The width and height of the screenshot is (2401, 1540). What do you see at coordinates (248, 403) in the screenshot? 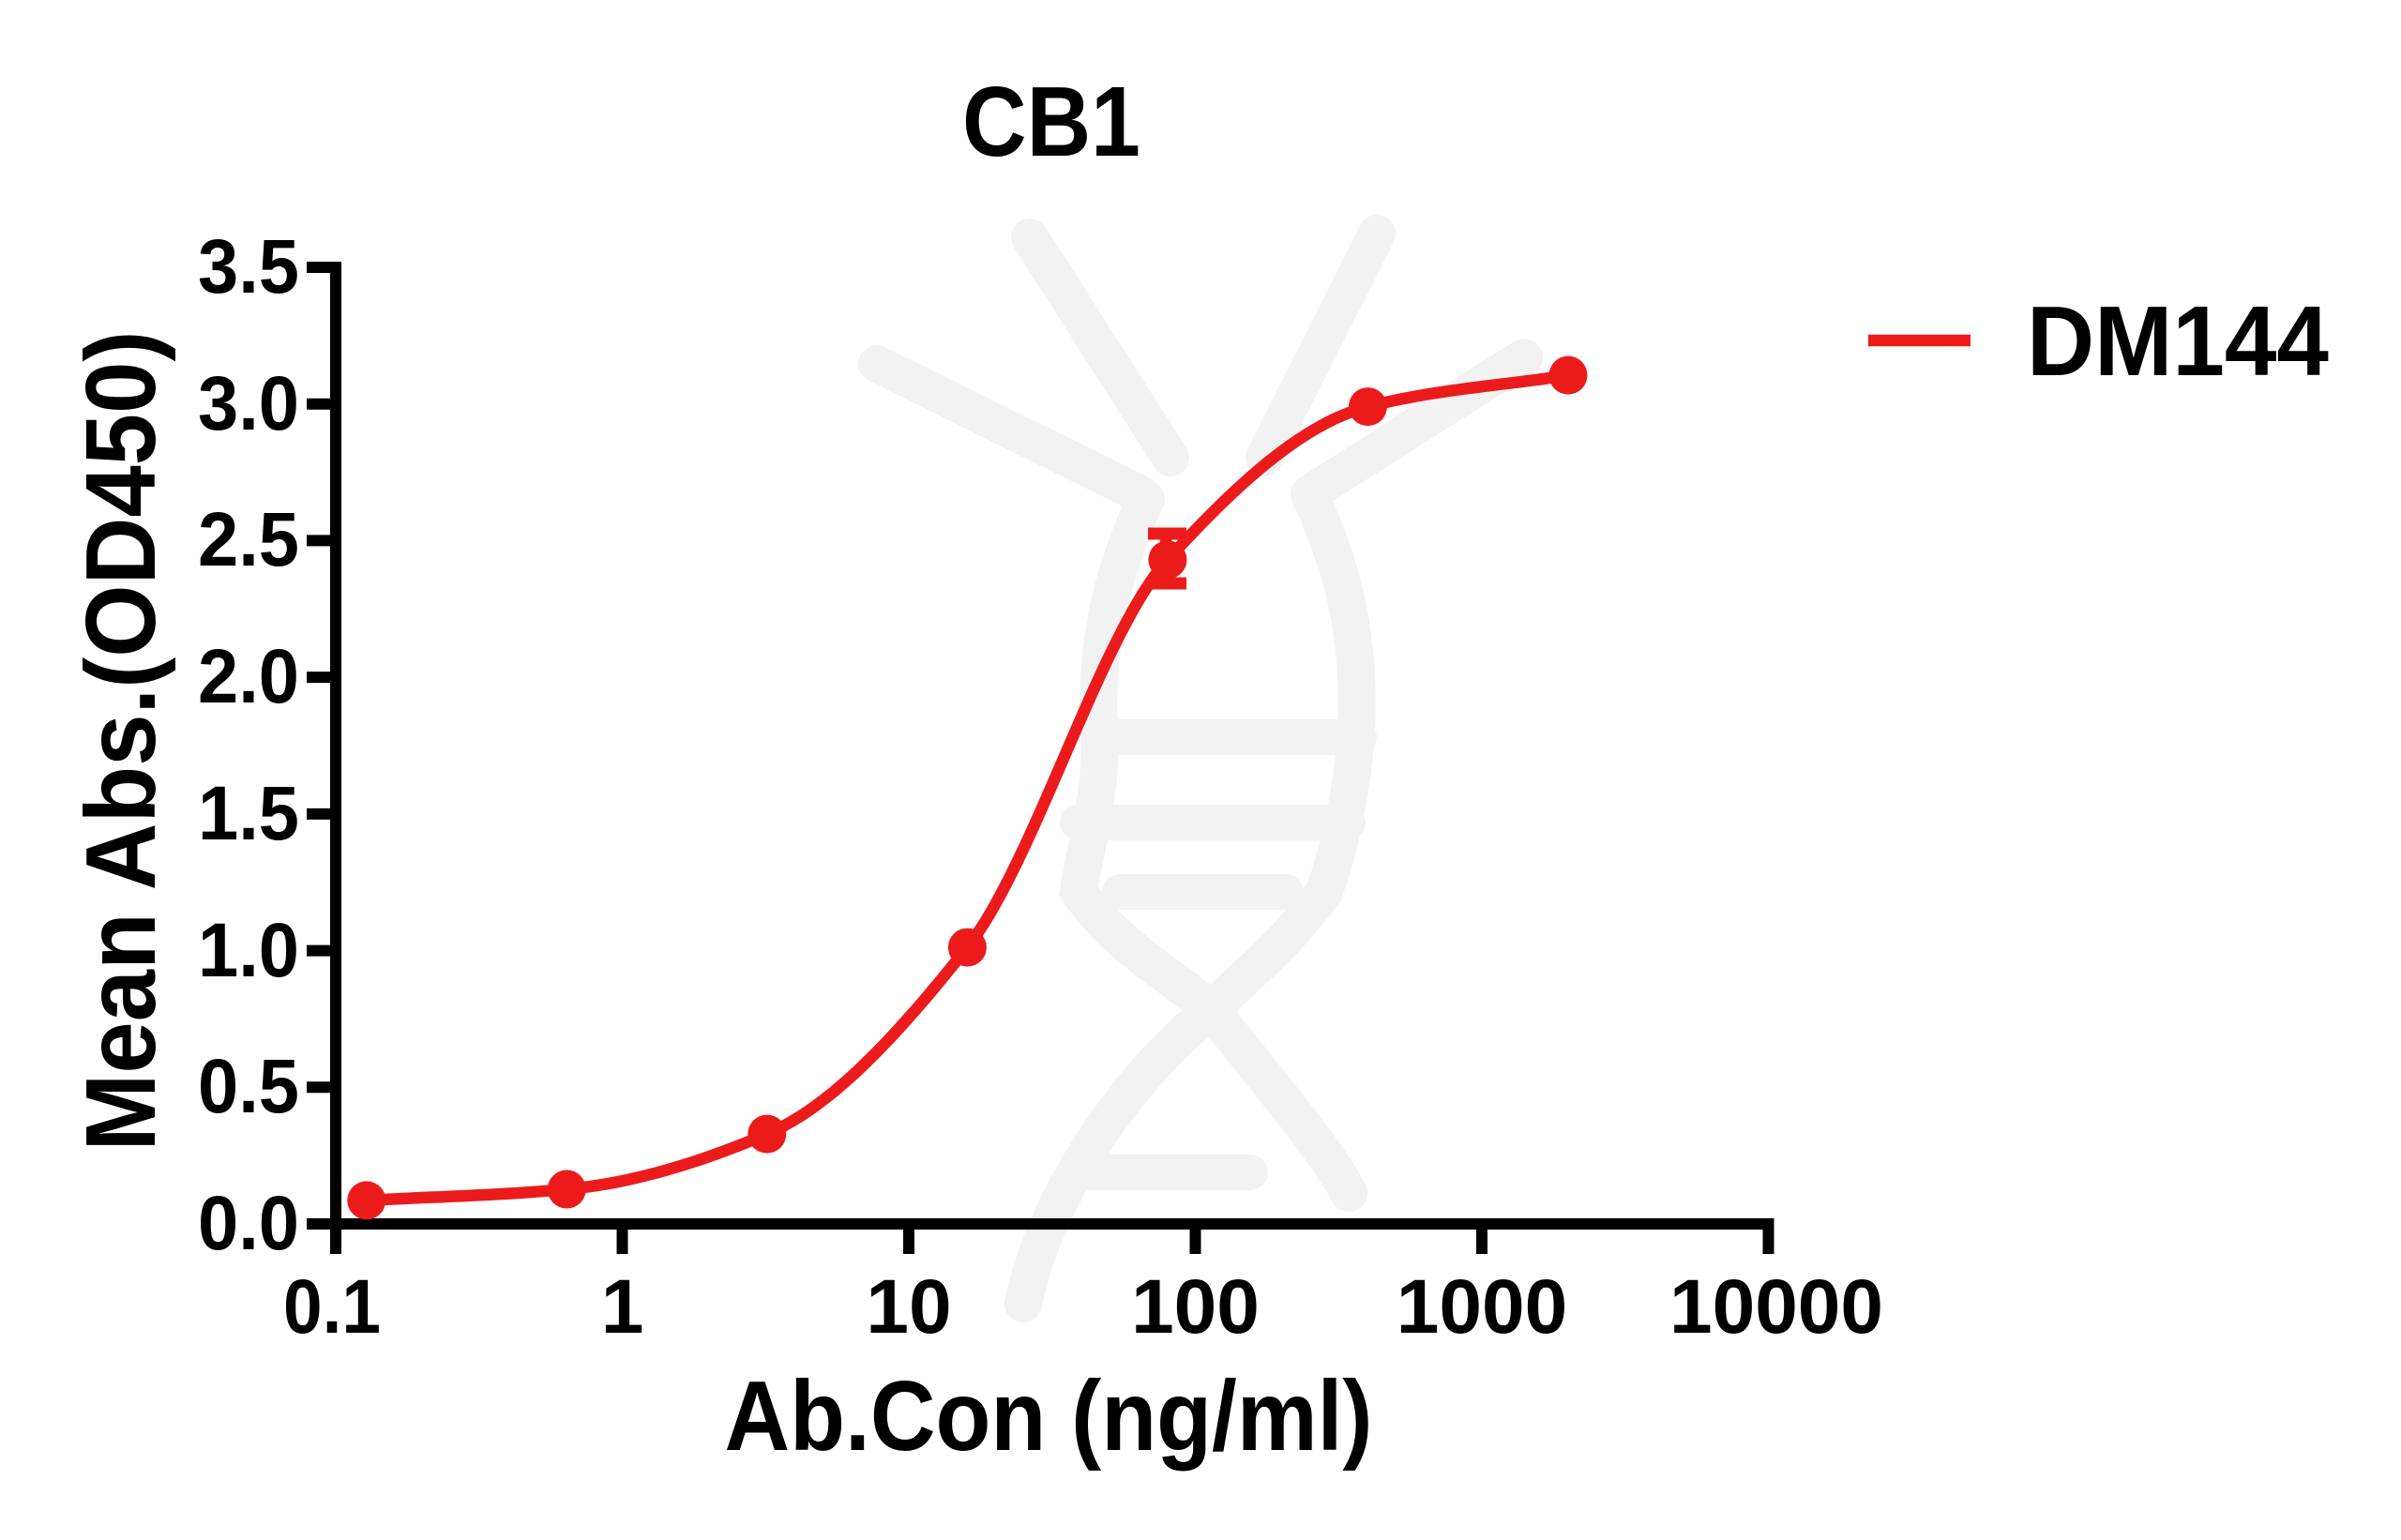
I see `svg-text: 3.0` at bounding box center [248, 403].